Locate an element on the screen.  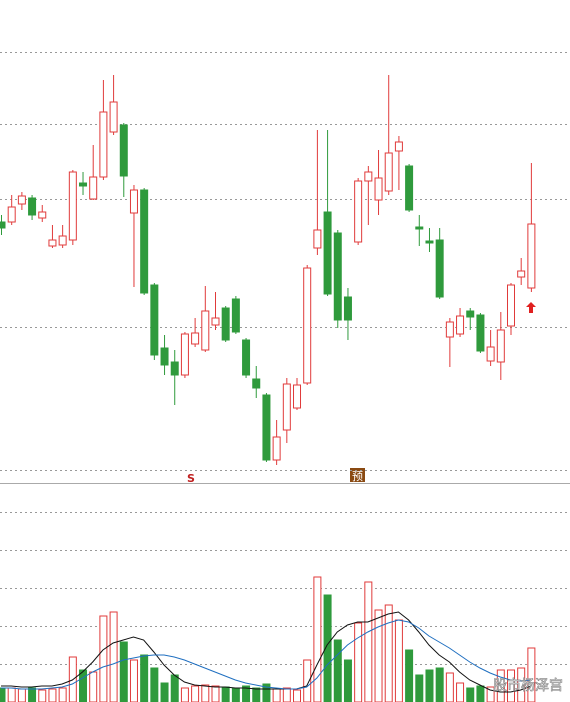
marker-box is located at coordinates (357, 475).